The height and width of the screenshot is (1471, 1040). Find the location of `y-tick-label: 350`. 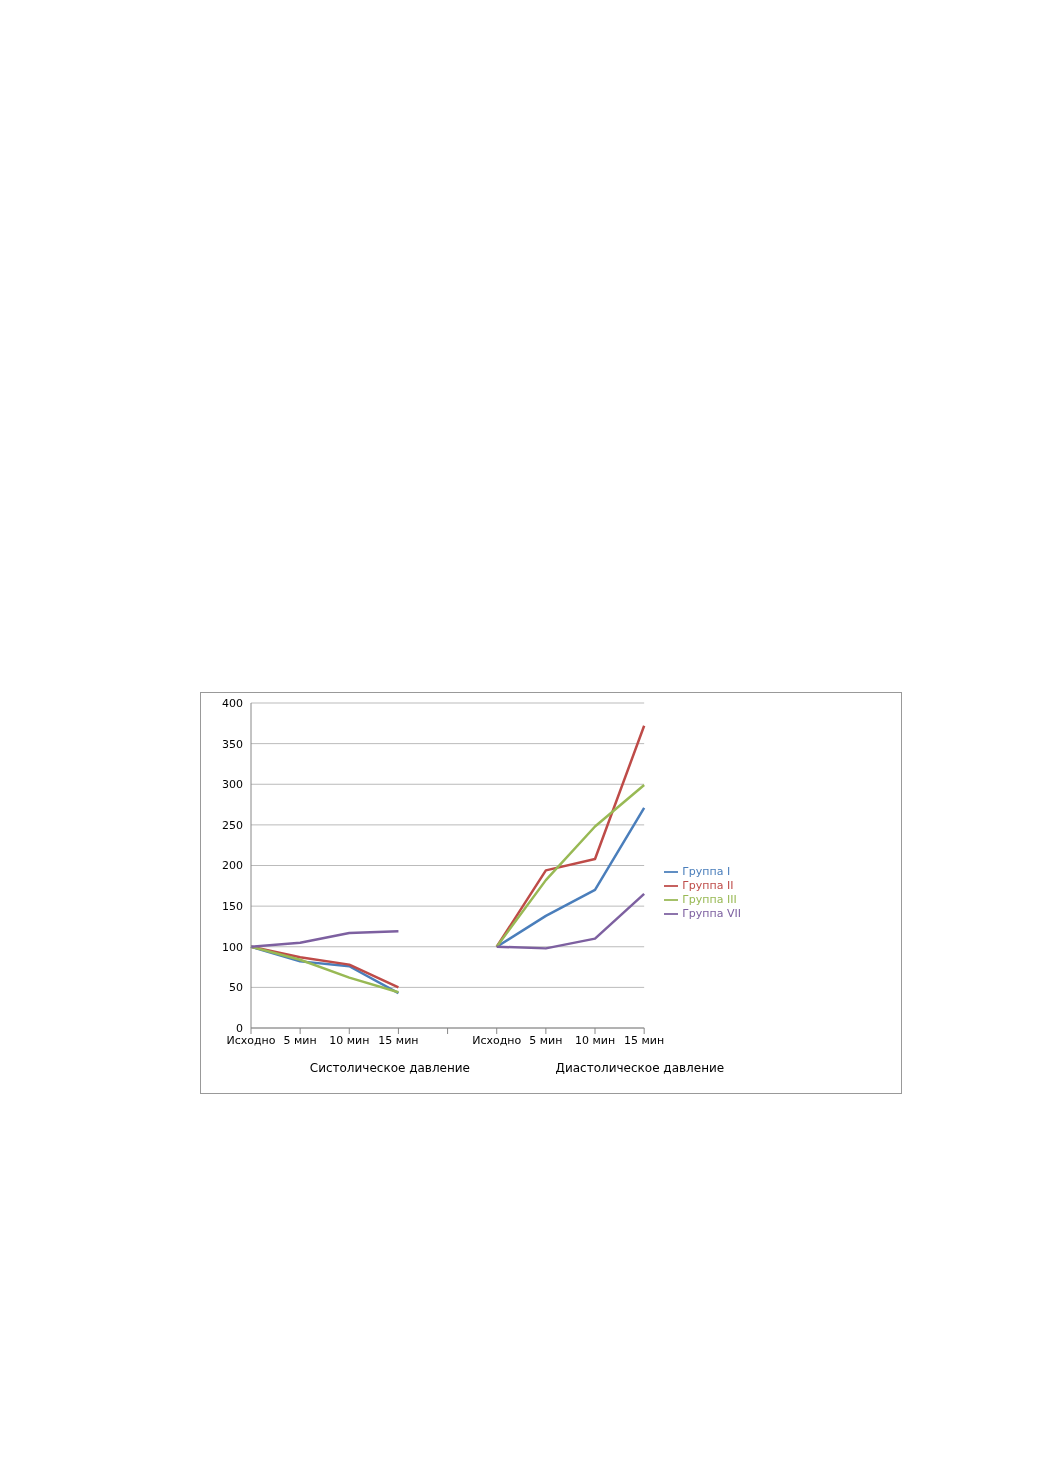

y-tick-label: 350 is located at coordinates (232, 744).